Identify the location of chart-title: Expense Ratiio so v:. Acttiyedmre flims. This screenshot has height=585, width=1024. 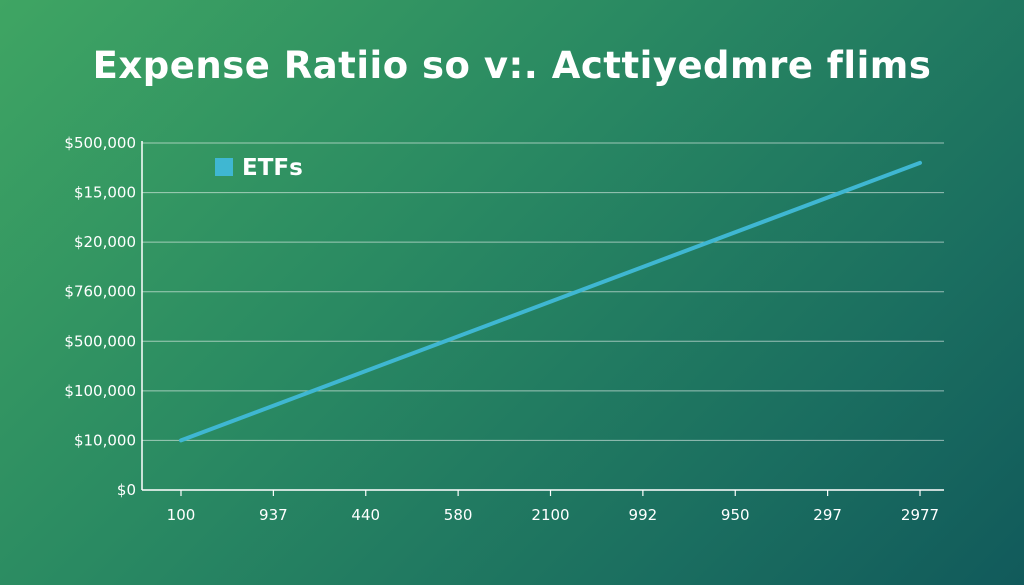
(512, 65).